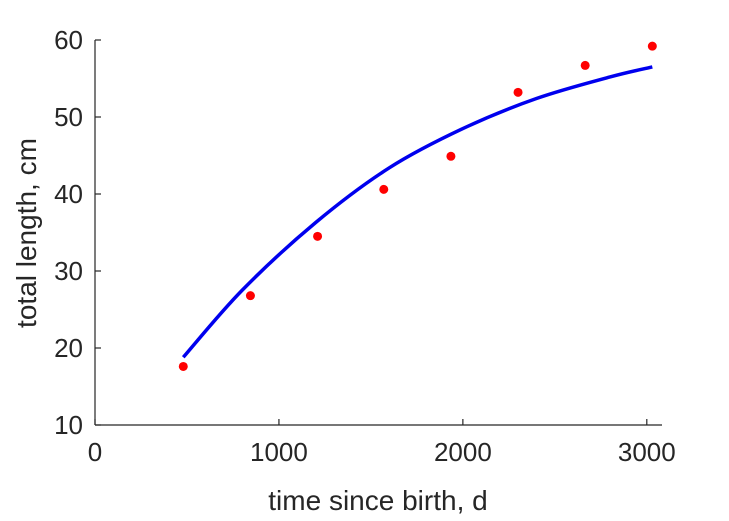  Describe the element at coordinates (463, 452) in the screenshot. I see `x-tick-label: 2000` at that location.